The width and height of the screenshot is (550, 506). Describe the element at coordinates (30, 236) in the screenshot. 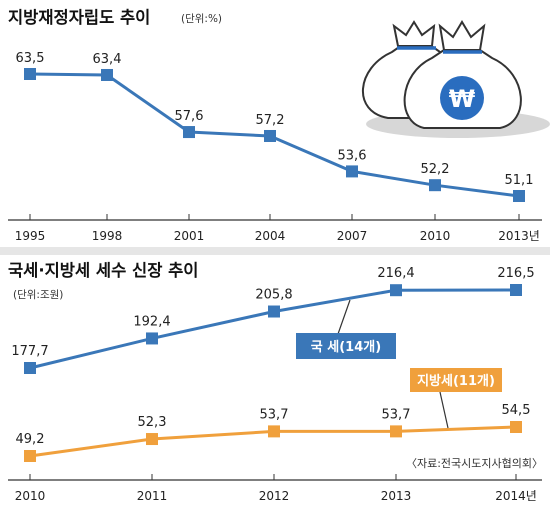

I see `chart1-x-tick-label: 1995` at that location.